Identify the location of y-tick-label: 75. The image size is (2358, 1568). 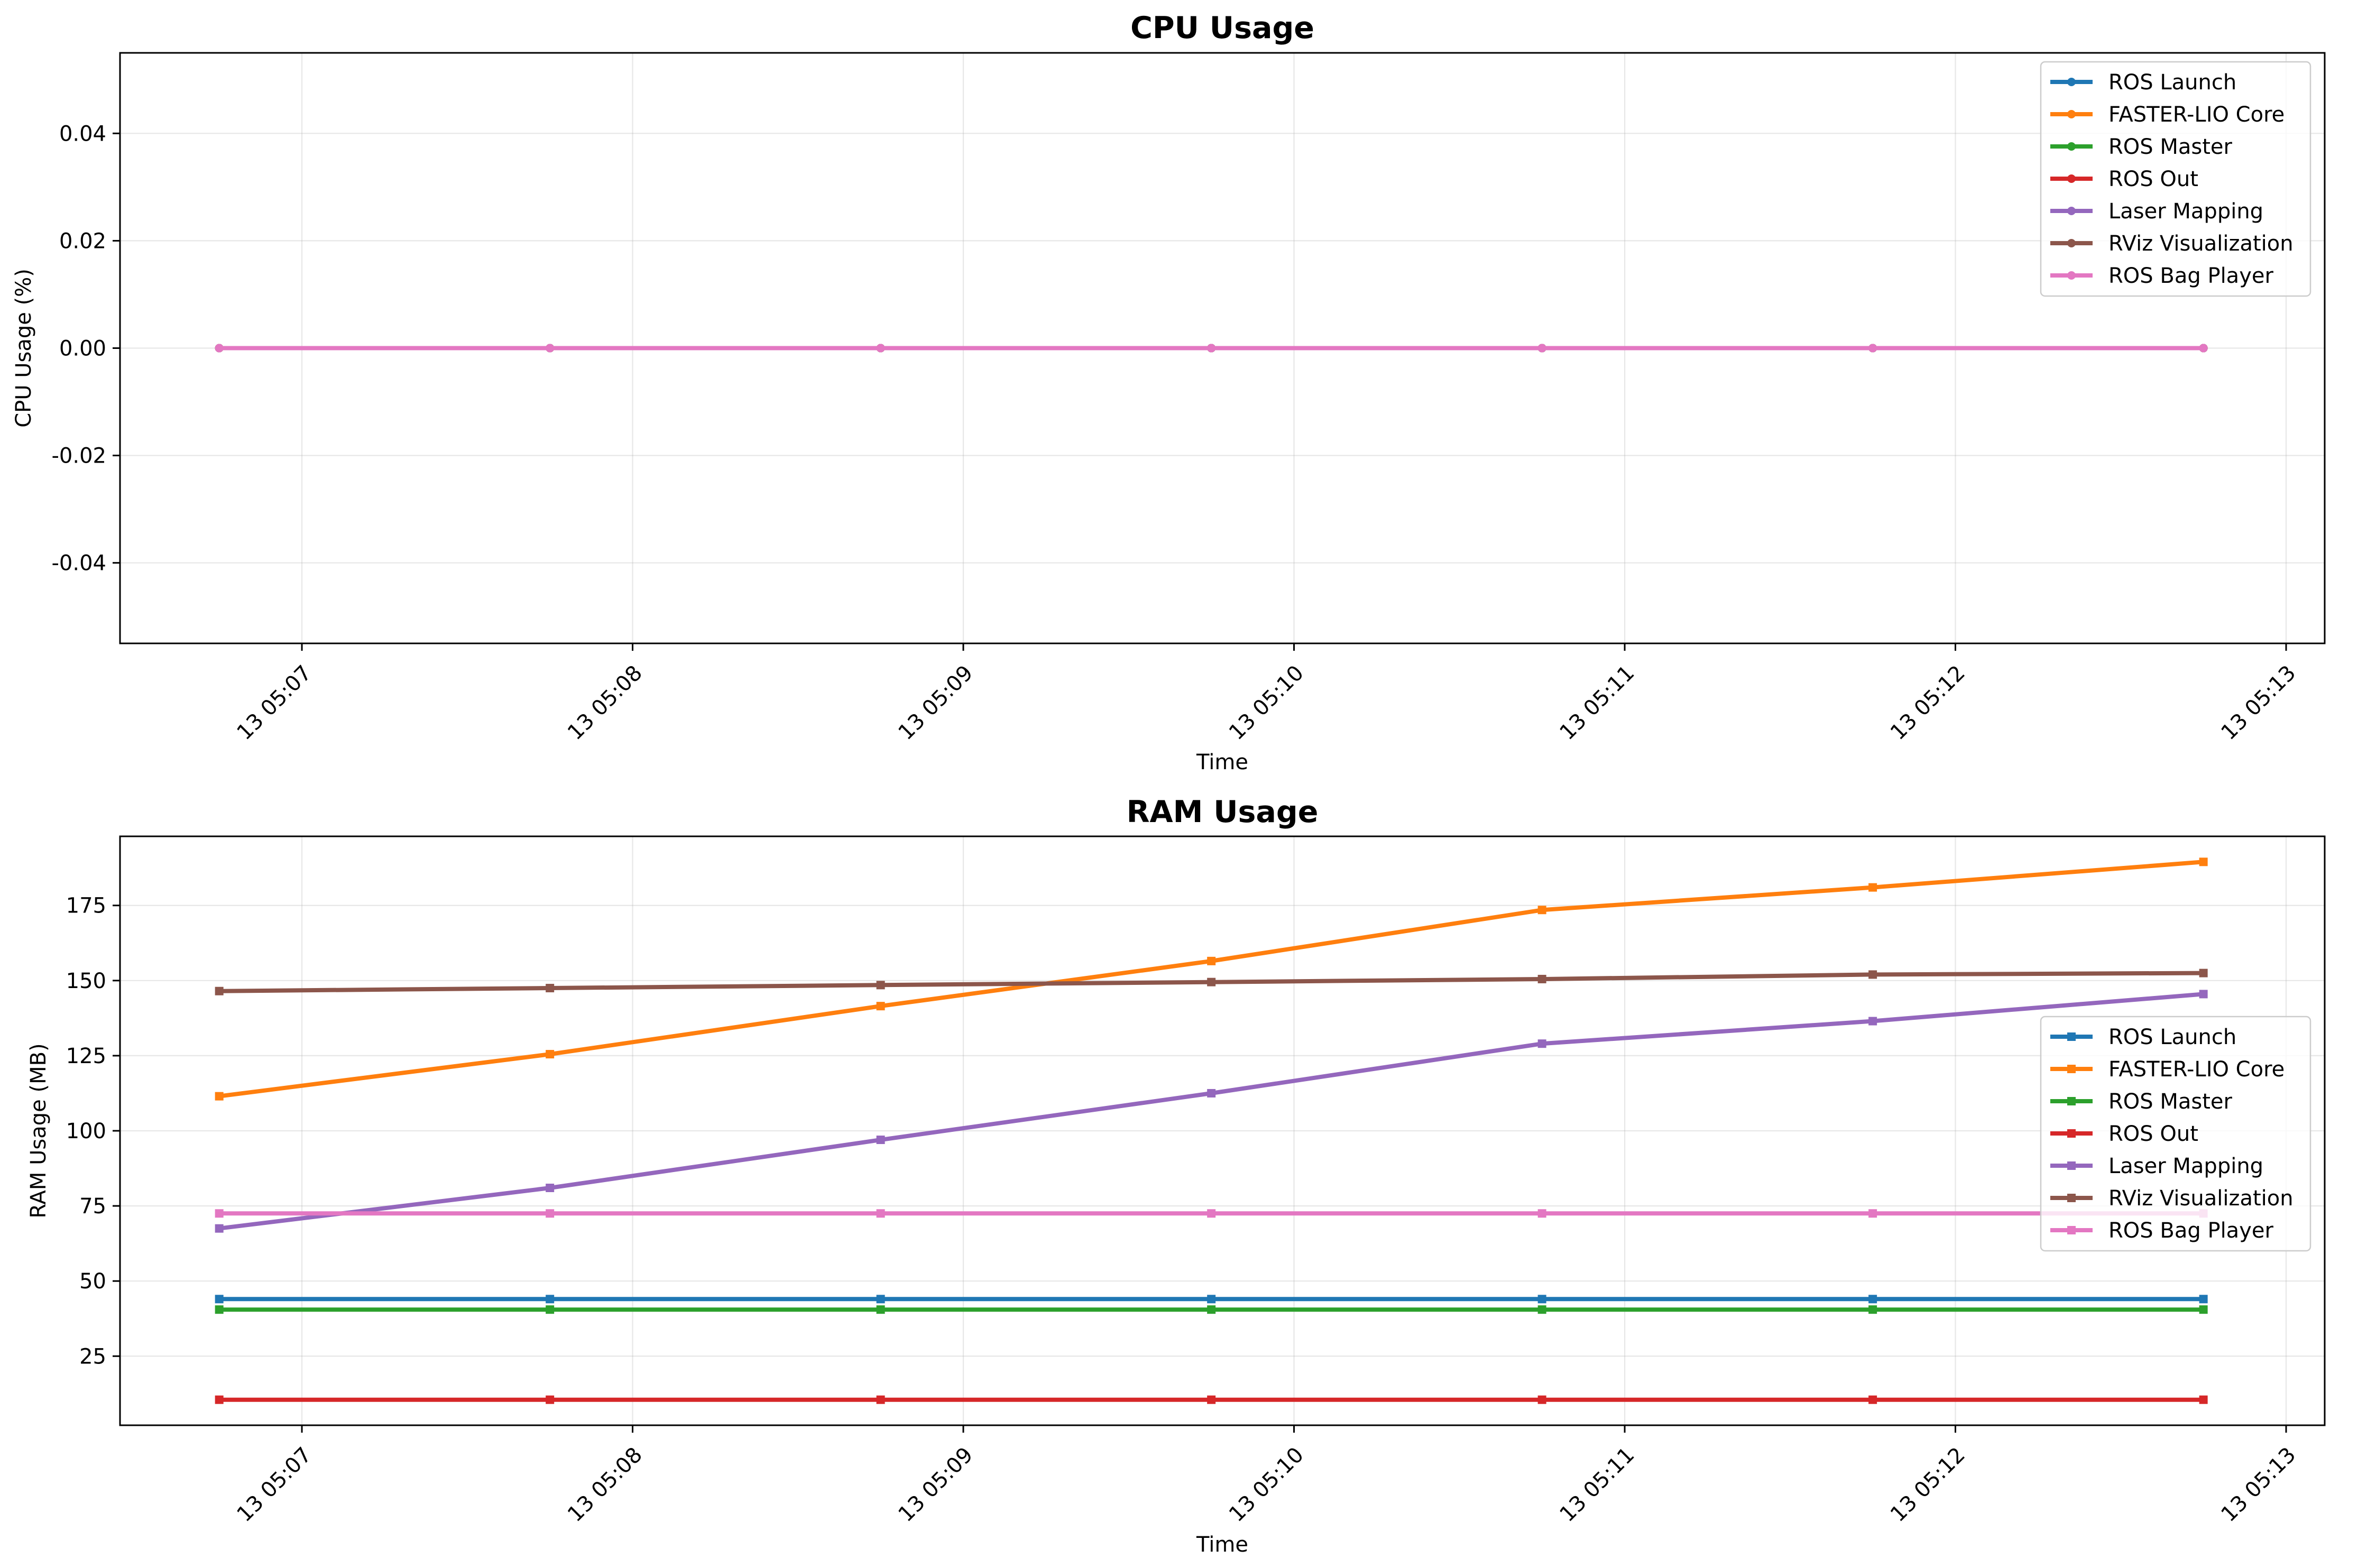
(93, 1206).